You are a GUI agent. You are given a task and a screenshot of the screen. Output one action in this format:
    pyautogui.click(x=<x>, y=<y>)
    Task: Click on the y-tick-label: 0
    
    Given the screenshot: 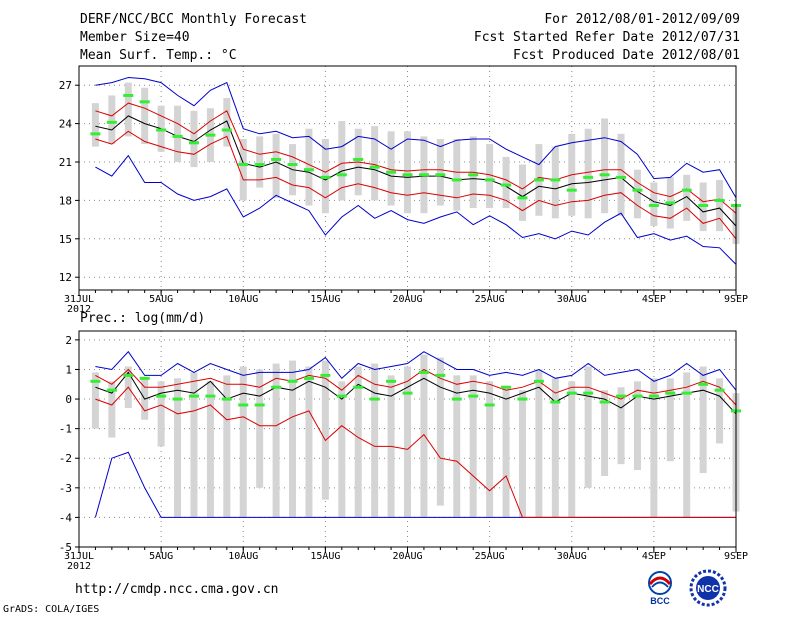 What is the action you would take?
    pyautogui.click(x=68, y=399)
    